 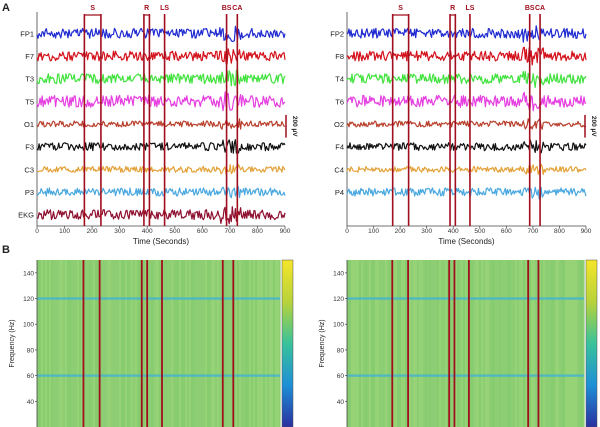 I want to click on event-label: BS, so click(x=530, y=8).